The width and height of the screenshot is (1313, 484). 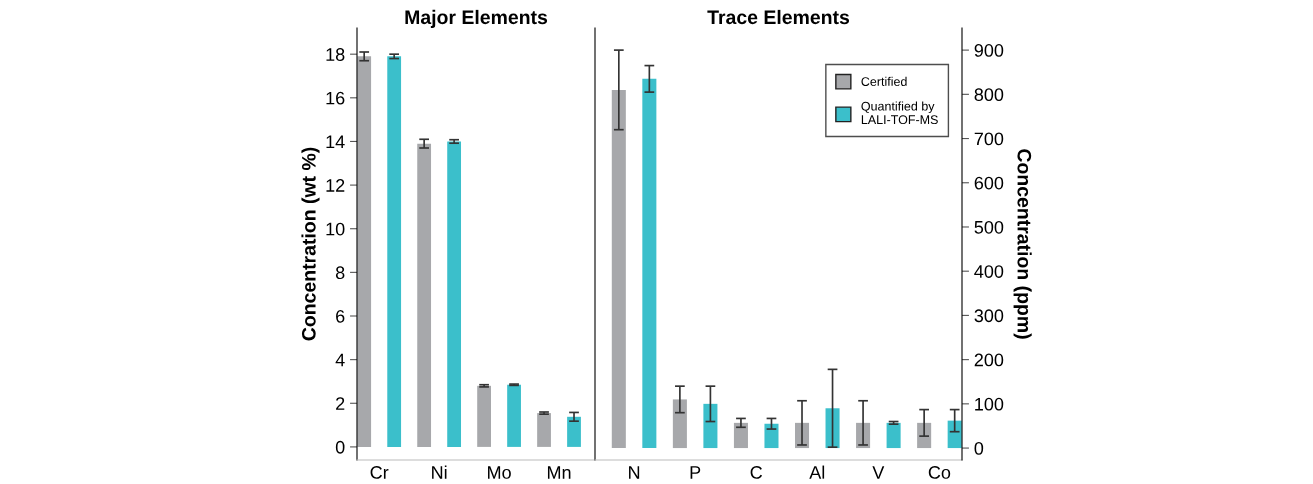 I want to click on y2-tick-label: 200, so click(x=989, y=360).